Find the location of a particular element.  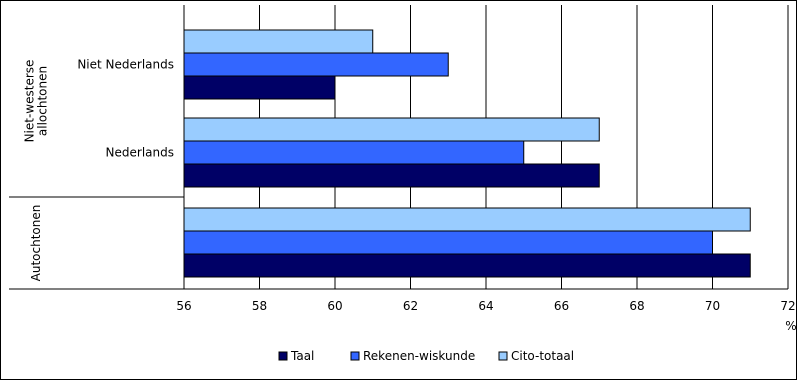

legend-label: Cito-totaal is located at coordinates (542, 356).